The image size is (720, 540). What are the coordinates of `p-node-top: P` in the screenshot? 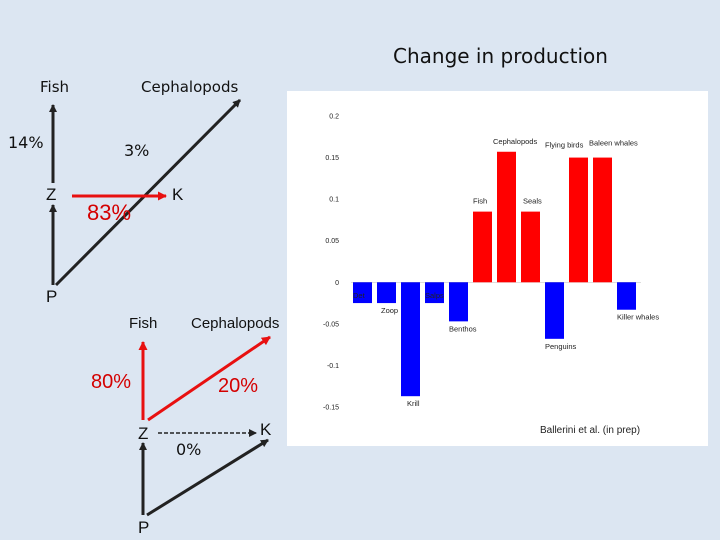 It's located at (52, 296).